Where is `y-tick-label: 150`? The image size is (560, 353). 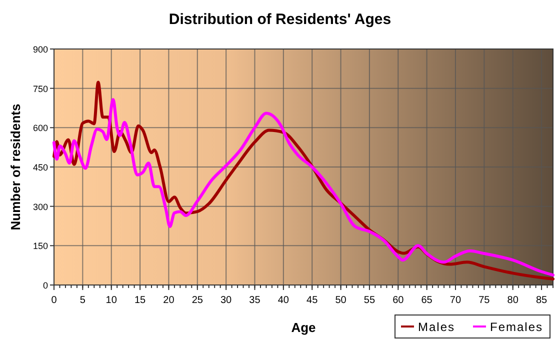 y-tick-label: 150 is located at coordinates (40, 246).